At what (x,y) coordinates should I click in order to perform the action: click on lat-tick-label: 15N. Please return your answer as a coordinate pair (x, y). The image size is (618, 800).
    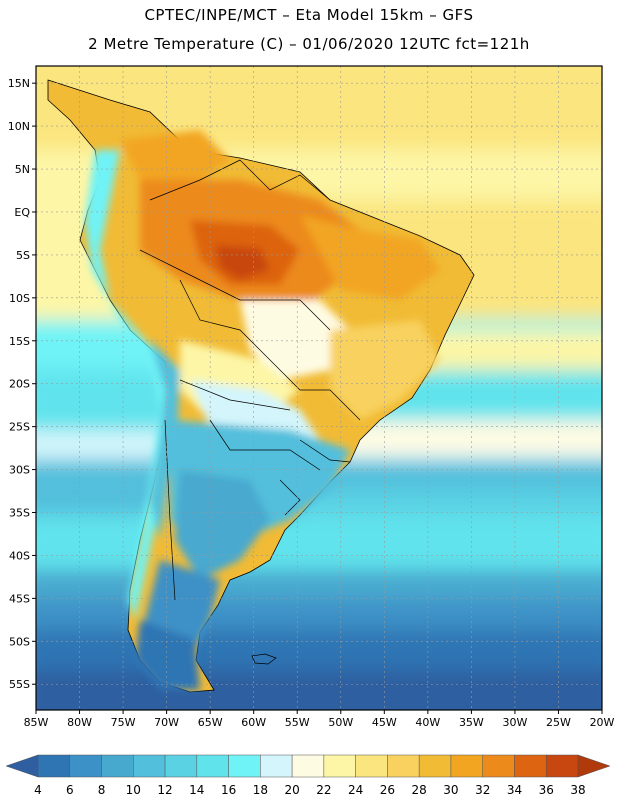
    Looking at the image, I should click on (19, 83).